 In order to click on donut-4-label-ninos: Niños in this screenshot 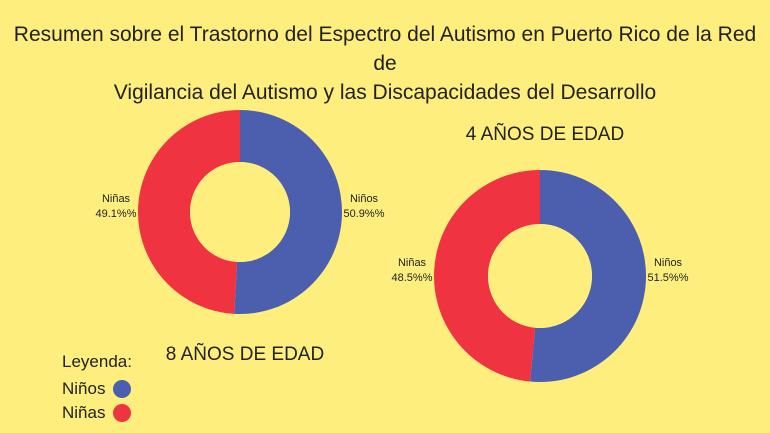, I will do `click(668, 263)`.